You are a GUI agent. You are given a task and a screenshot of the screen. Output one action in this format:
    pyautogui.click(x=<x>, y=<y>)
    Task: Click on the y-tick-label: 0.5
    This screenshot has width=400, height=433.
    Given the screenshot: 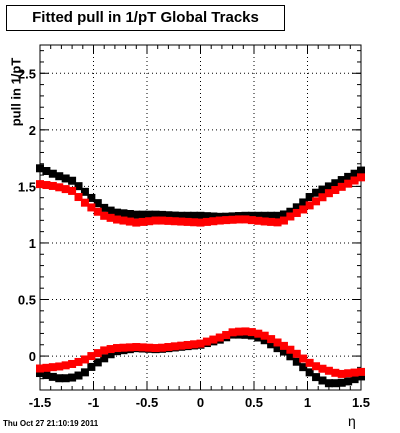 What is the action you would take?
    pyautogui.click(x=27, y=300)
    